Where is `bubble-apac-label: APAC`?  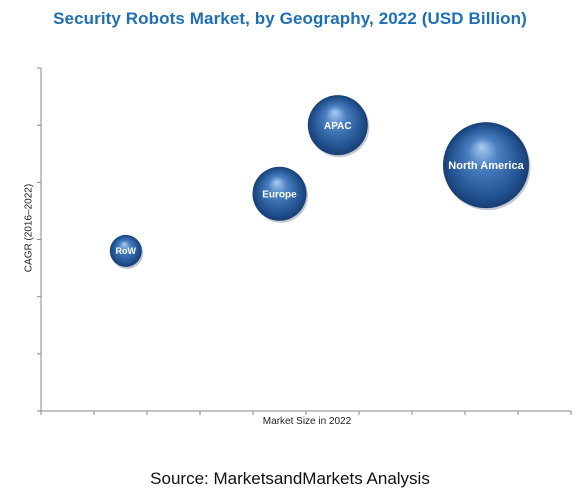 bubble-apac-label: APAC is located at coordinates (338, 126).